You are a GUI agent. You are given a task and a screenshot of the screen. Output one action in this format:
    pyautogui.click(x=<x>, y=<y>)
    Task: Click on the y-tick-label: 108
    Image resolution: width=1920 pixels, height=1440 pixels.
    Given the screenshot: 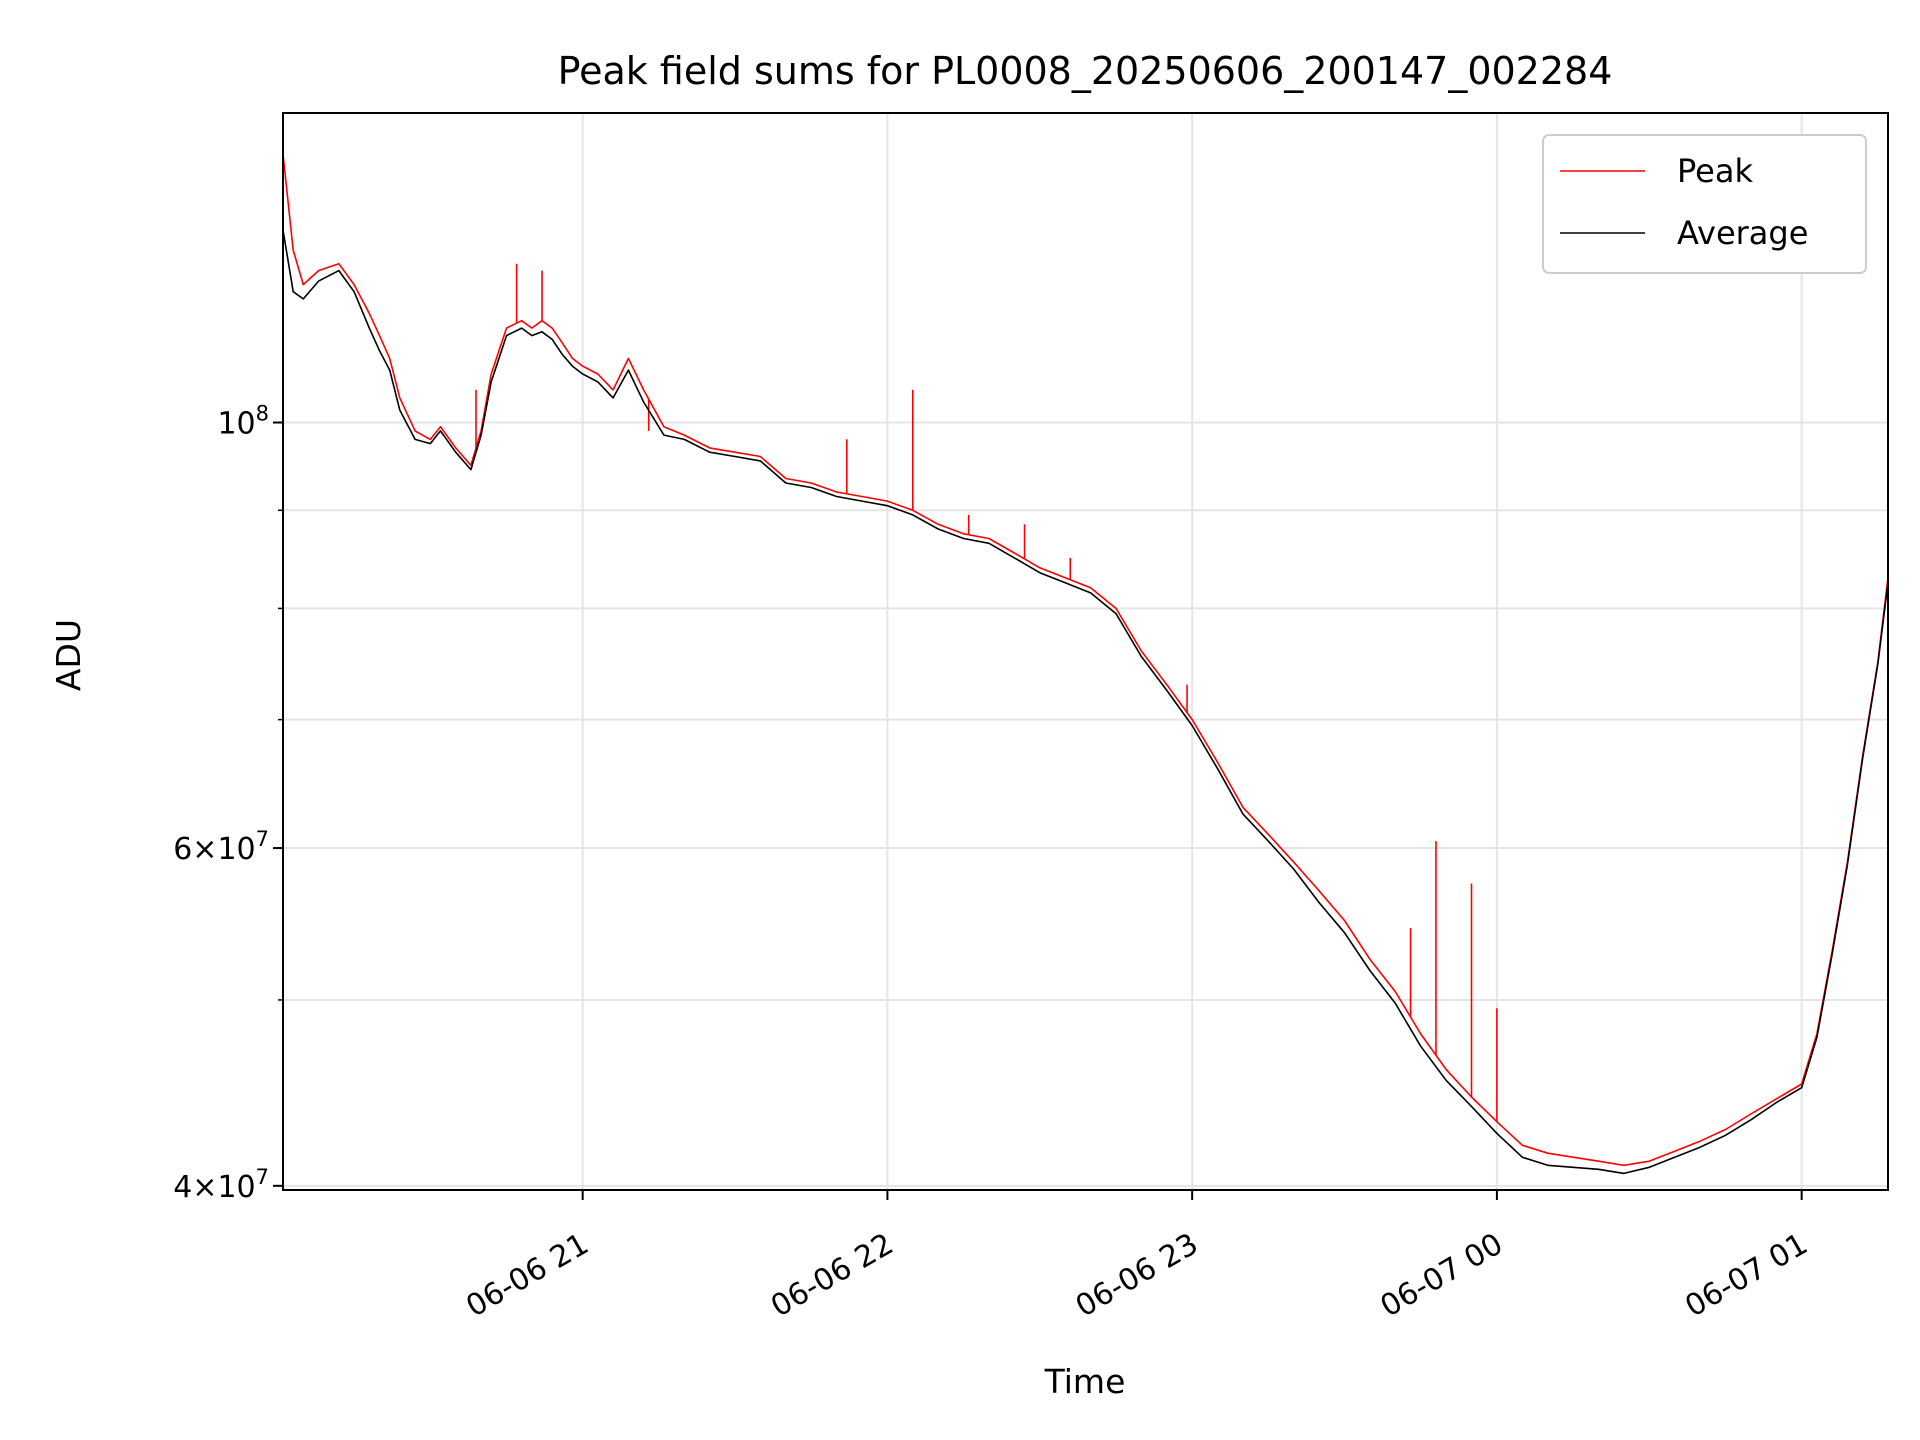 What is the action you would take?
    pyautogui.click(x=243, y=422)
    